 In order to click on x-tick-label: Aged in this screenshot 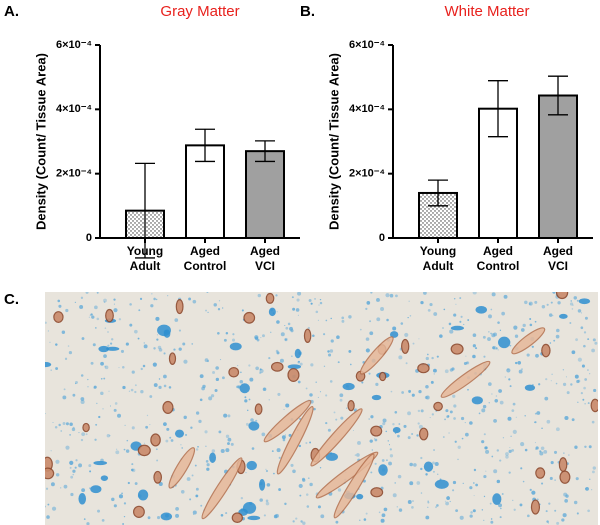, I will do `click(498, 251)`.